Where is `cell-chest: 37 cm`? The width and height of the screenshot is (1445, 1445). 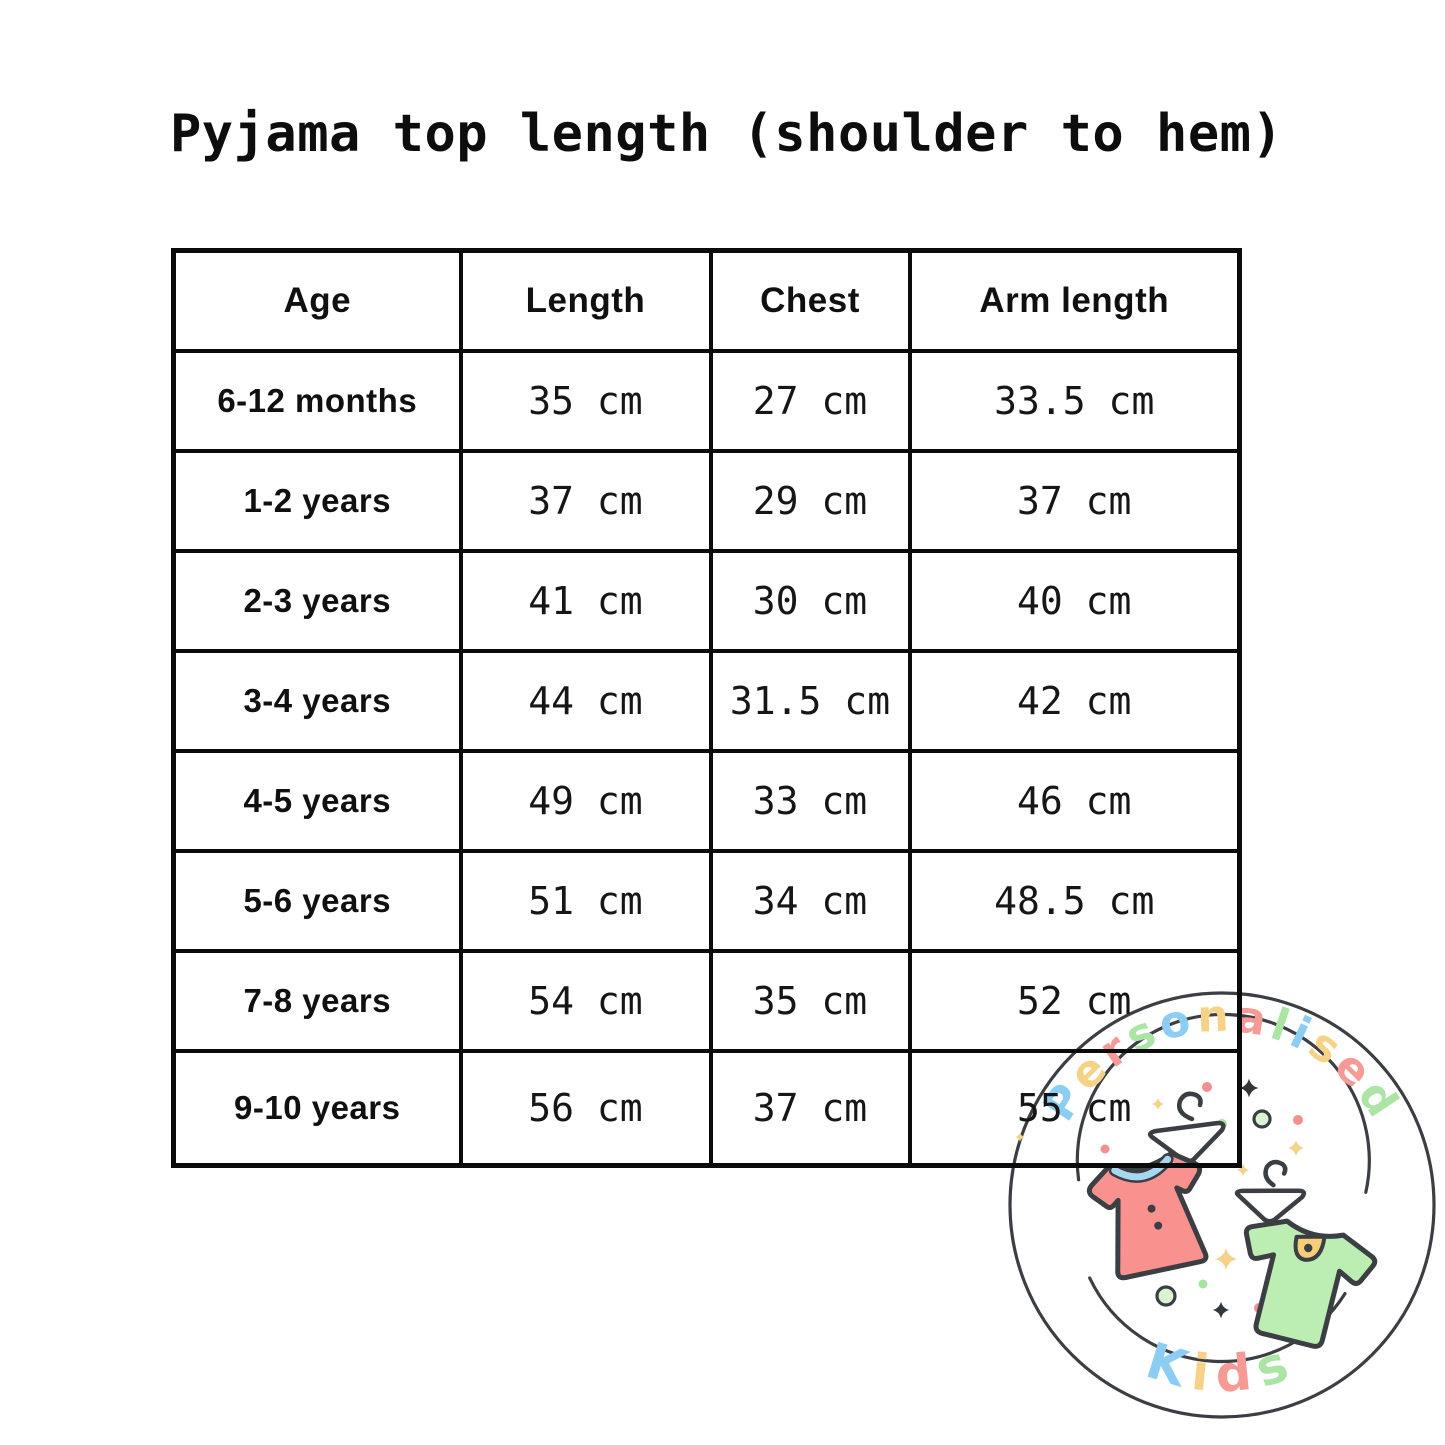 cell-chest: 37 cm is located at coordinates (810, 1108).